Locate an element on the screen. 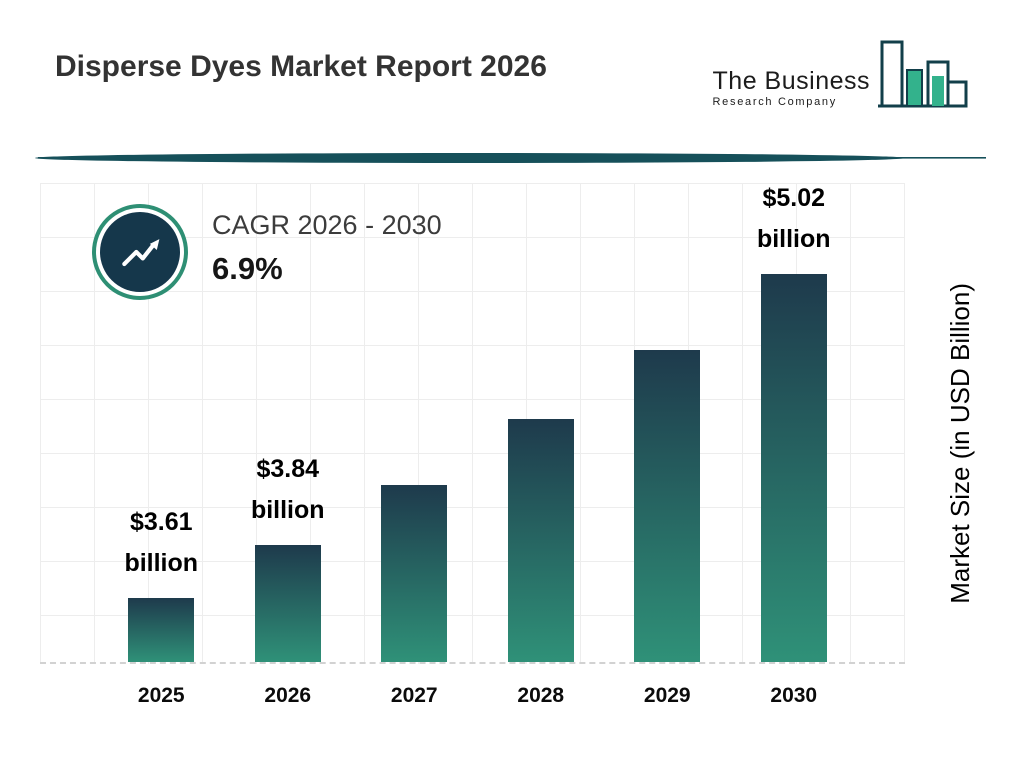 The height and width of the screenshot is (768, 1024). x-axis-label: 2029 is located at coordinates (667, 695).